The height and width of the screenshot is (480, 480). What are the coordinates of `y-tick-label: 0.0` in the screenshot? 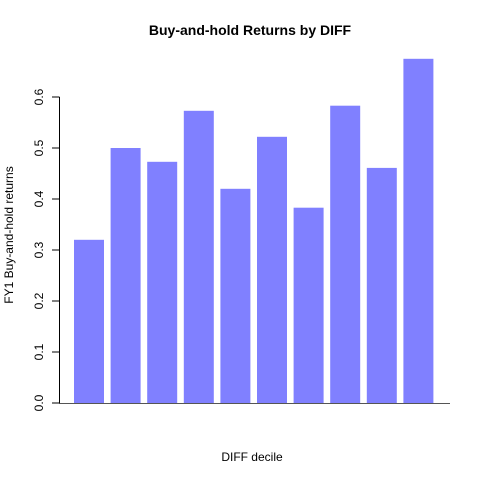 It's located at (39, 402).